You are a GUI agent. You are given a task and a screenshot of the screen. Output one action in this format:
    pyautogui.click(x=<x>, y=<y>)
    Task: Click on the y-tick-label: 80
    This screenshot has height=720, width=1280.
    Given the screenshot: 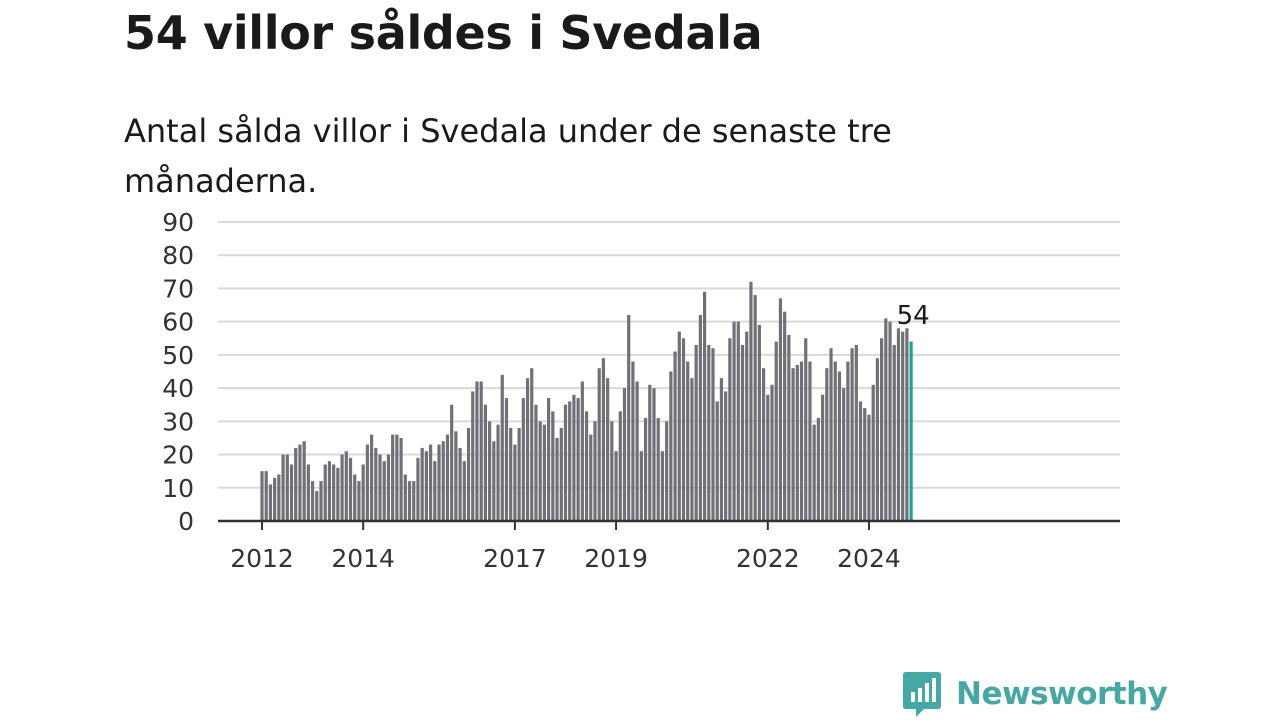 What is the action you would take?
    pyautogui.click(x=178, y=255)
    